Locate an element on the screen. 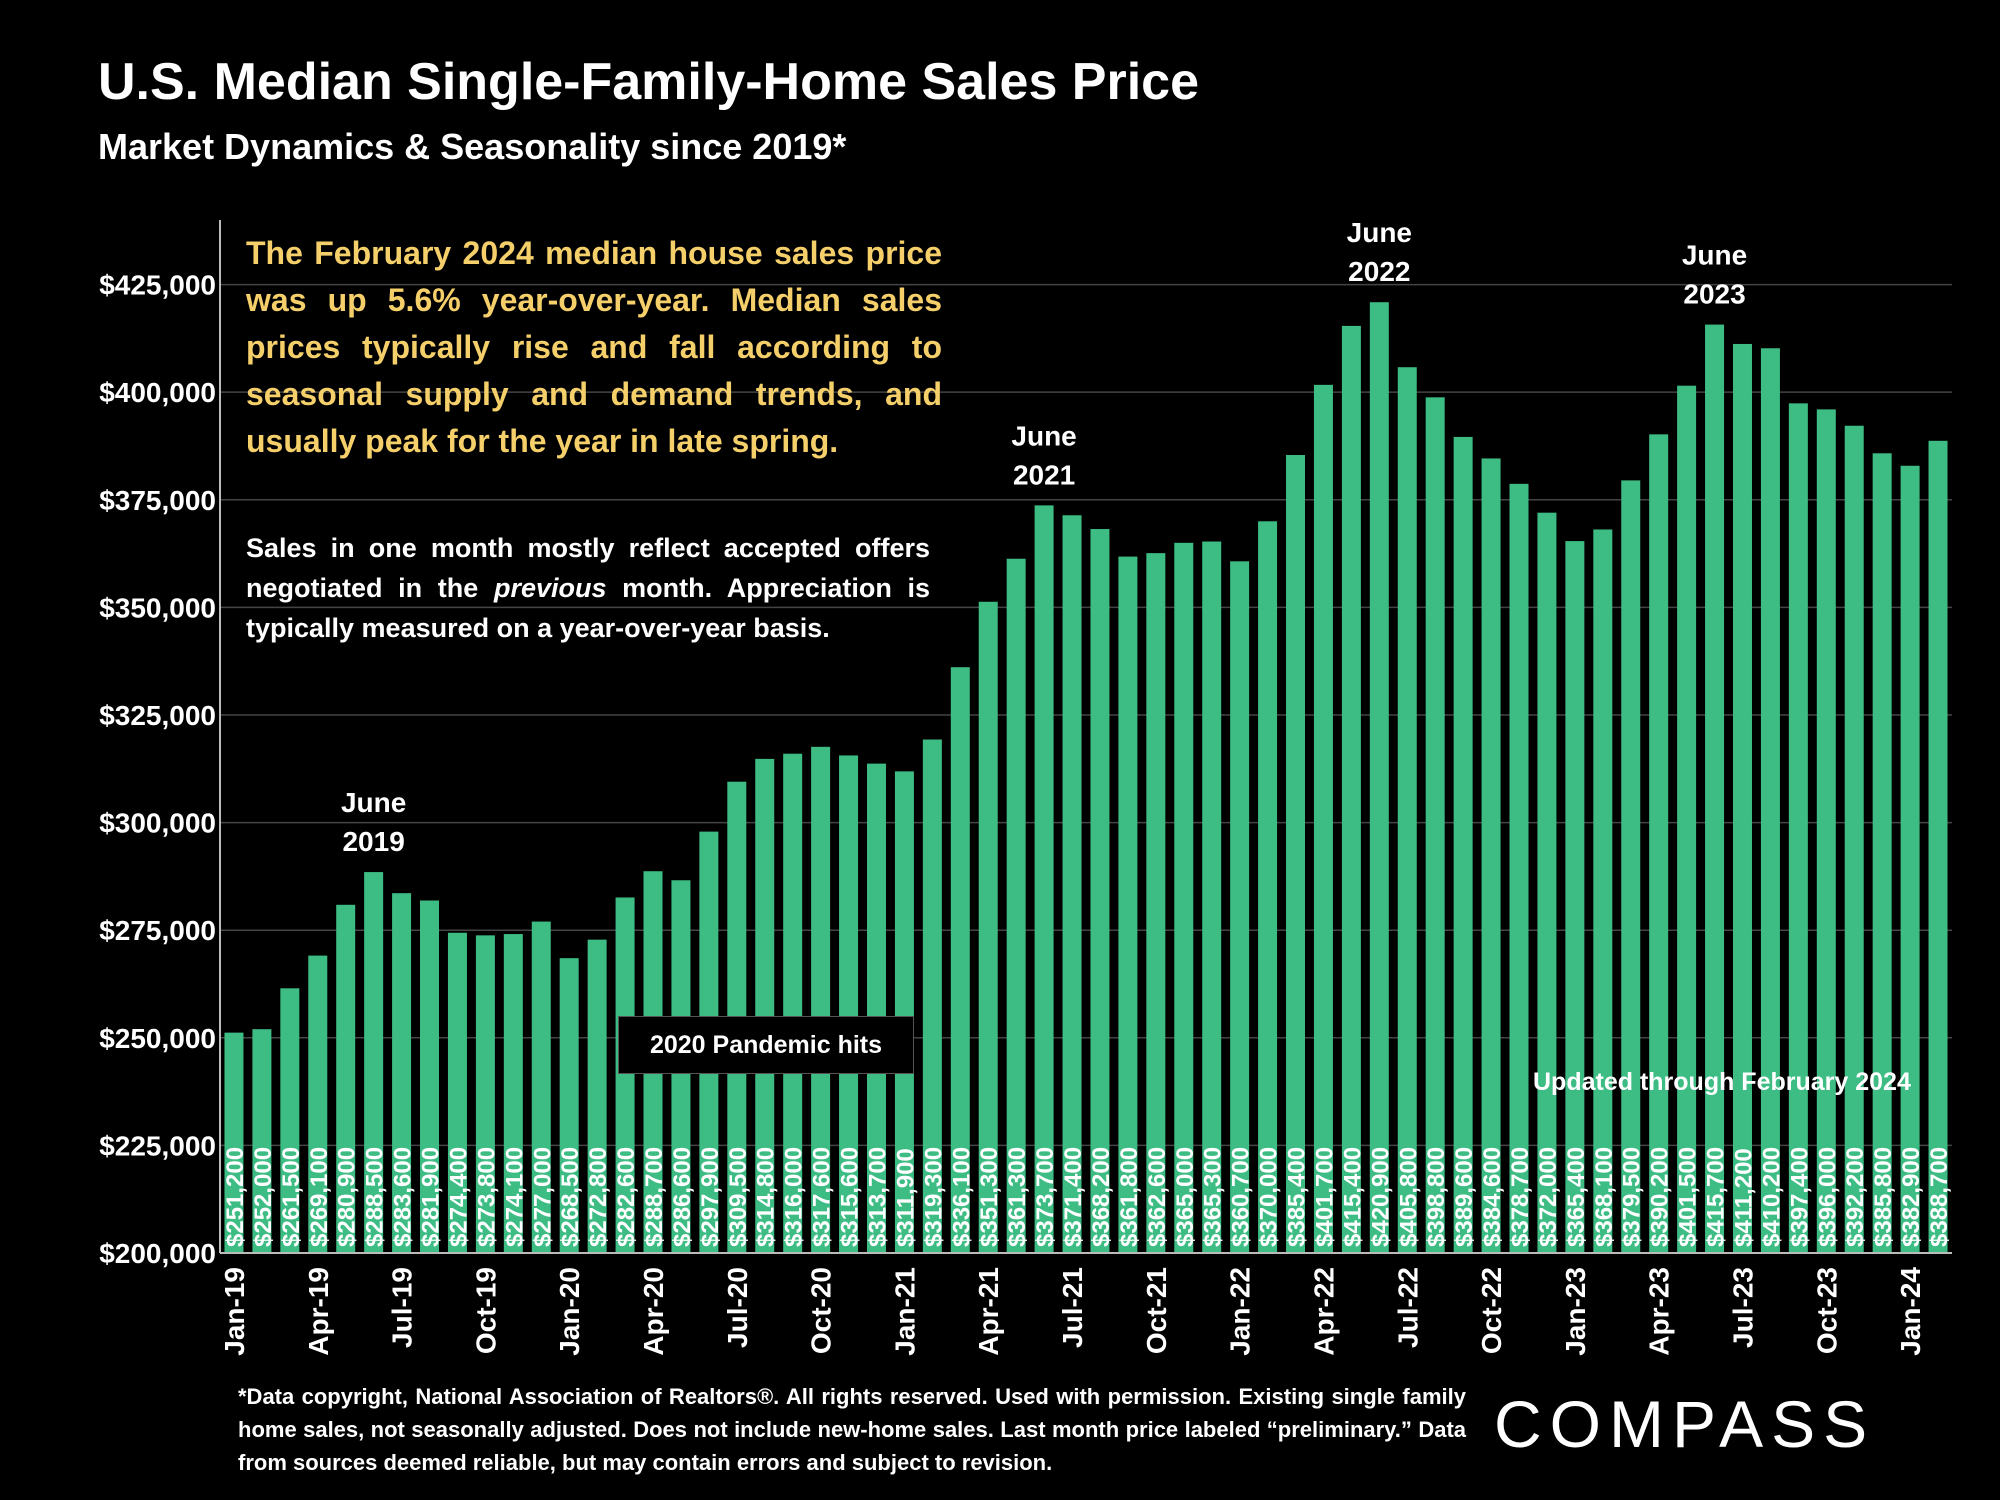  data-label: $379,500 is located at coordinates (1632, 1197).